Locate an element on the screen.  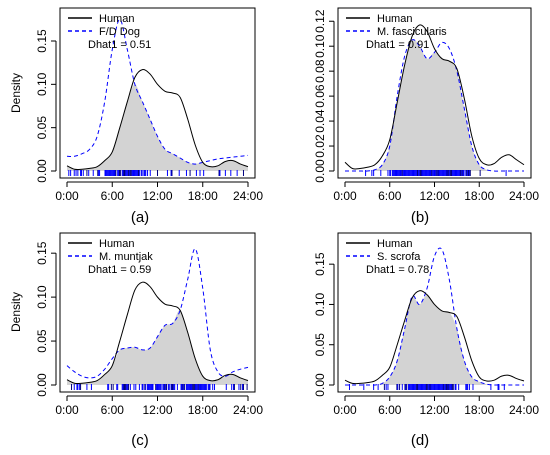
y-tick-label: 0.08 is located at coordinates (320, 71).